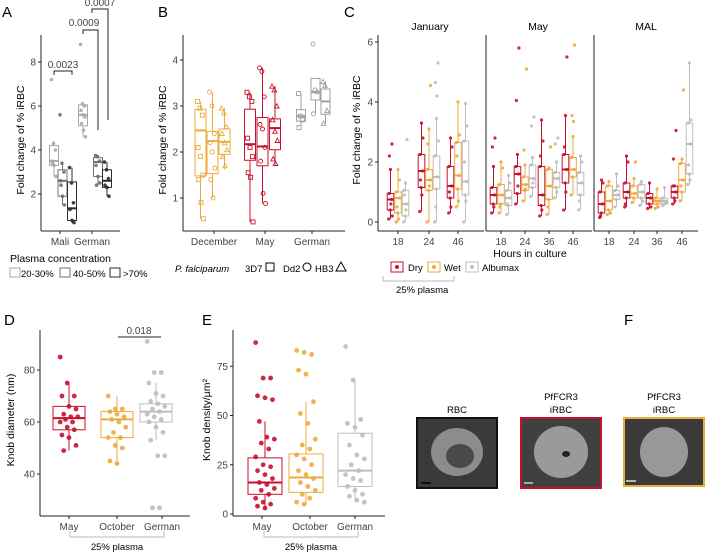  I want to click on e-y-tick-label: 50, so click(223, 416).